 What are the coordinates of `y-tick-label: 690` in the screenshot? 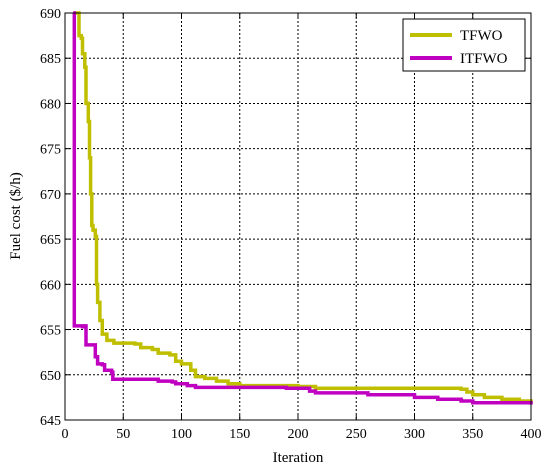 It's located at (50, 14).